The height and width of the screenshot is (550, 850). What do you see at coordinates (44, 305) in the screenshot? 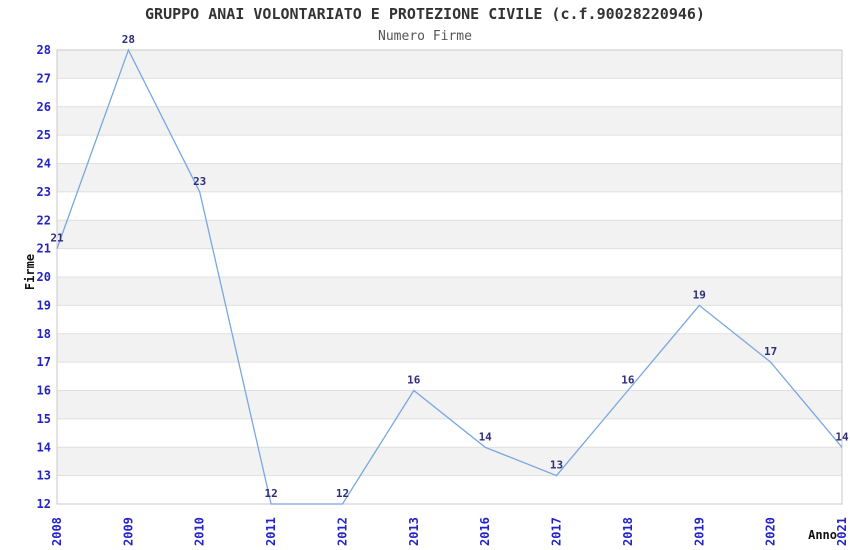
I see `y-tick-label: 19` at bounding box center [44, 305].